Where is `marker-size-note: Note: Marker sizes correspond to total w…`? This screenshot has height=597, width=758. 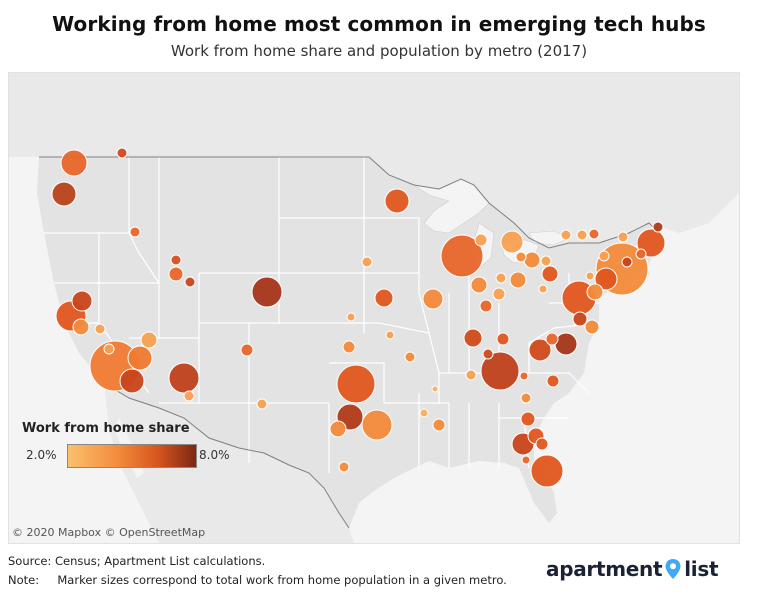 marker-size-note: Note: Marker sizes correspond to total w… is located at coordinates (257, 580).